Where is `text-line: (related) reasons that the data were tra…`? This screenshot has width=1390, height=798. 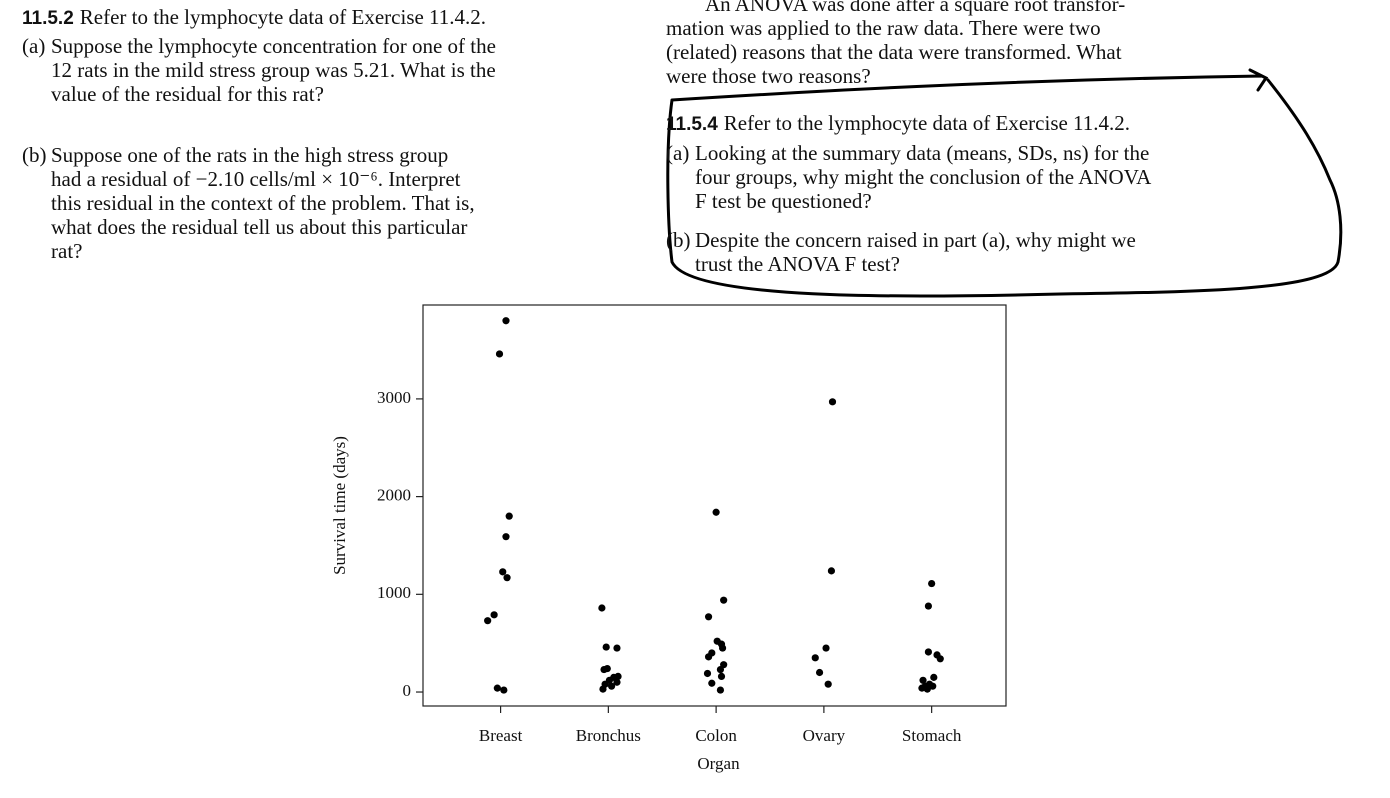 text-line: (related) reasons that the data were tra… is located at coordinates (894, 52).